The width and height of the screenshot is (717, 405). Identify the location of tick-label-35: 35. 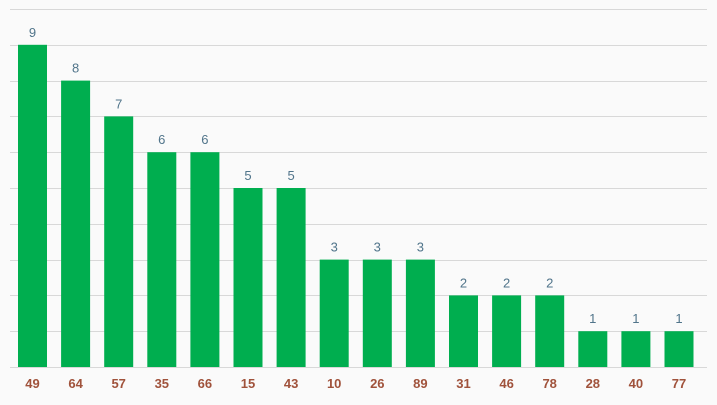
(162, 383).